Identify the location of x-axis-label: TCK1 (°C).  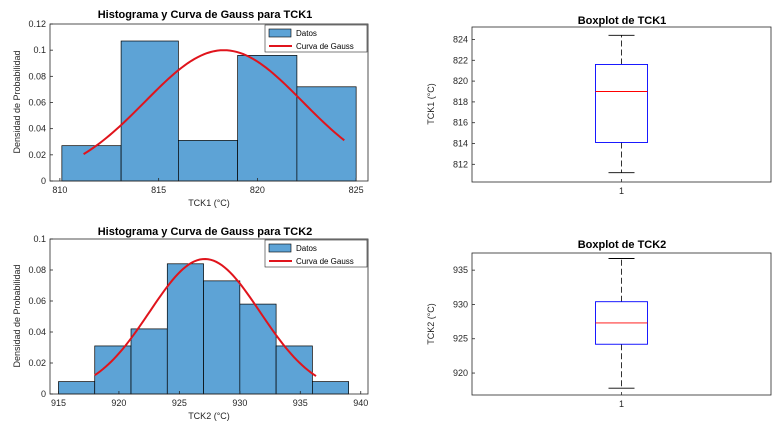
(209, 203).